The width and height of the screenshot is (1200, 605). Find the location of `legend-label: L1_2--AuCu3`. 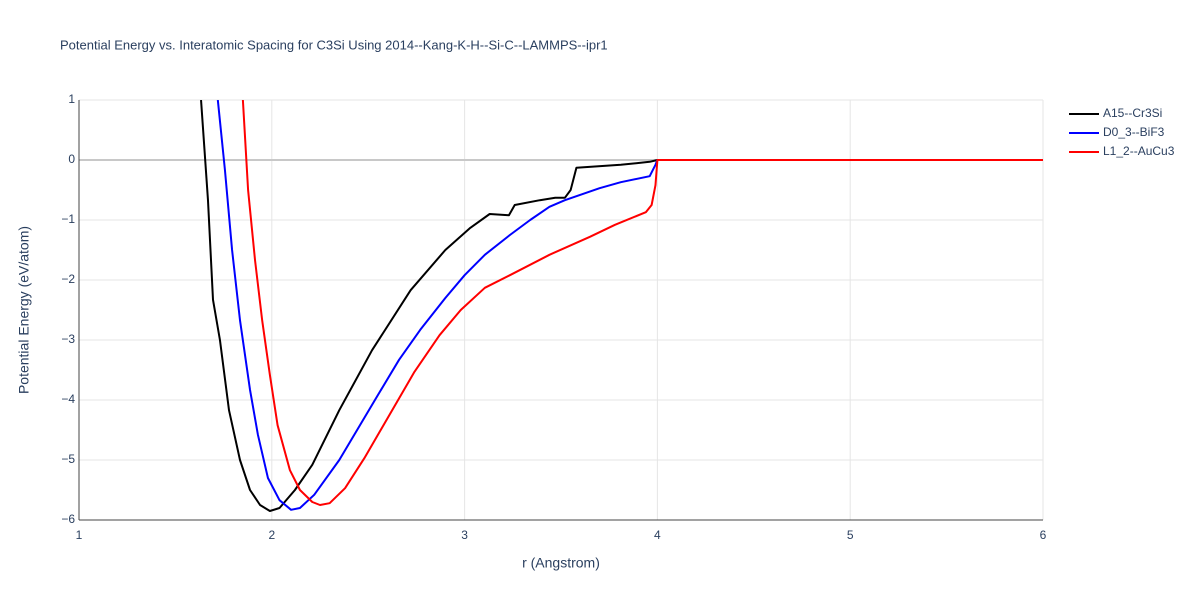

legend-label: L1_2--AuCu3 is located at coordinates (1139, 151).